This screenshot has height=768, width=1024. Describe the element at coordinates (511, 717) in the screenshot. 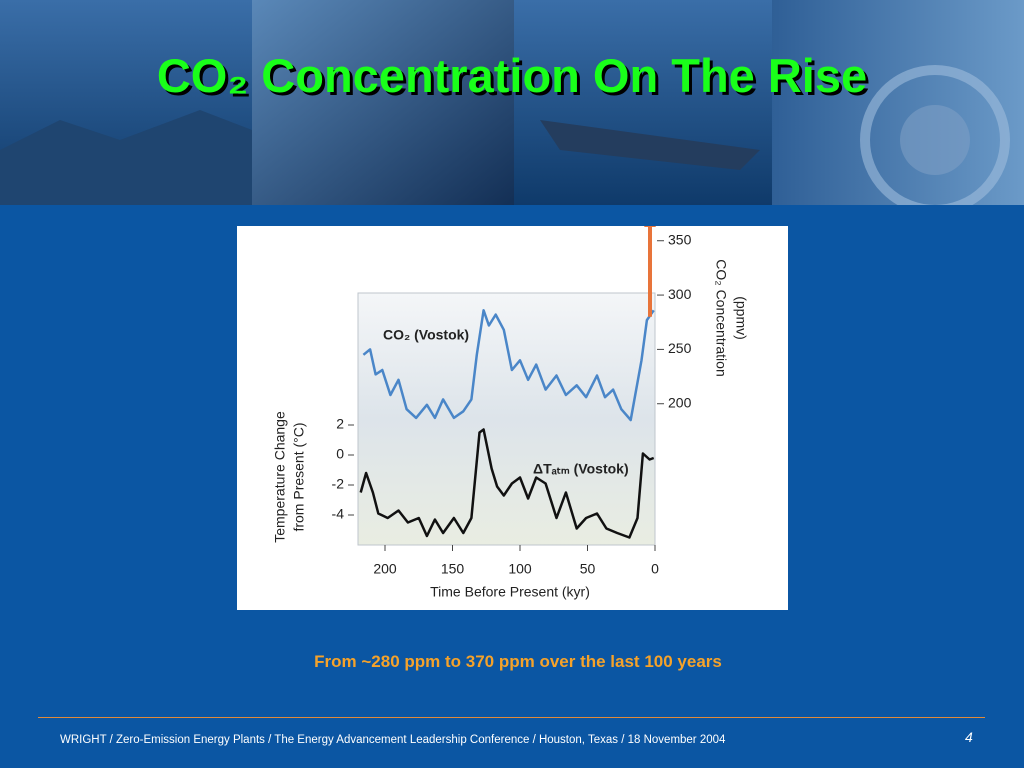

I see `footer-rule` at that location.